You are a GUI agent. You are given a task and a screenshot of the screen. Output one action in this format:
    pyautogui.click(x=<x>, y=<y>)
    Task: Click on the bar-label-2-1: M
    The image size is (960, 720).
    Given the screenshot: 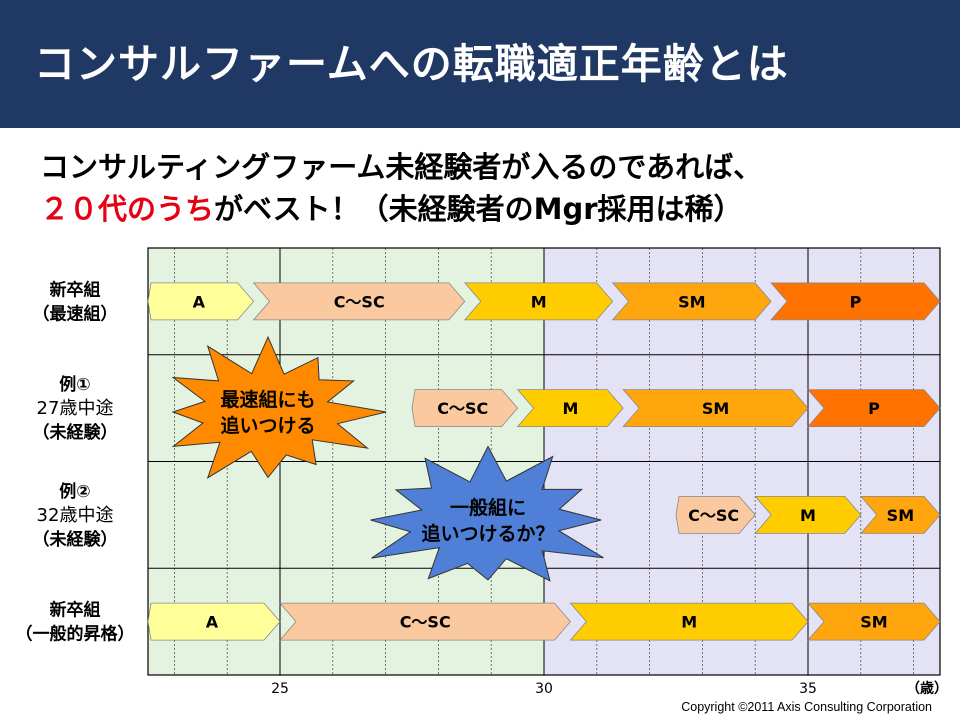 What is the action you would take?
    pyautogui.click(x=808, y=515)
    